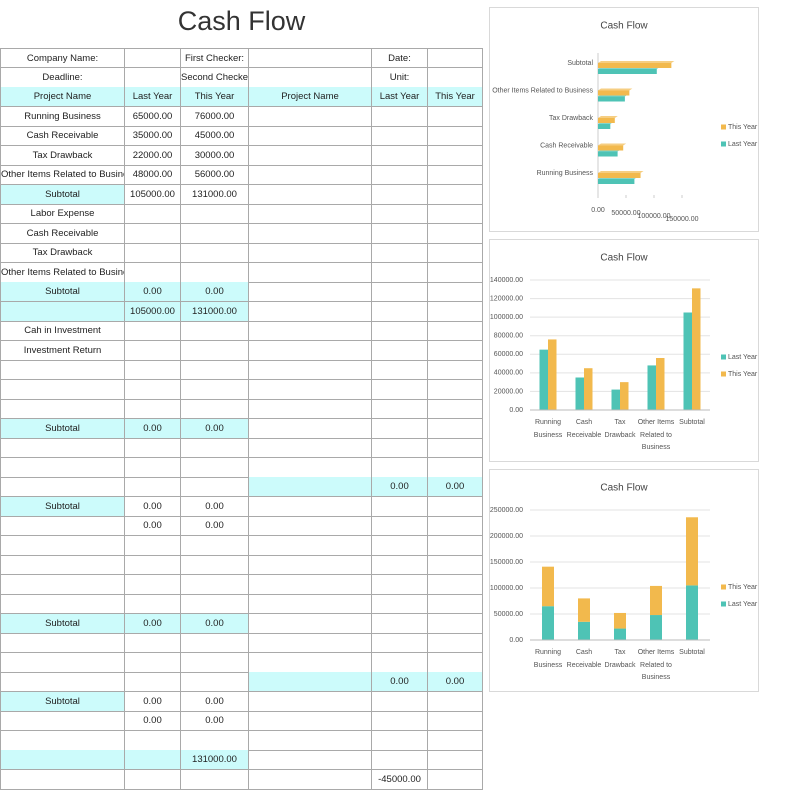  I want to click on y-tick-label: 20000.00, so click(508, 391).